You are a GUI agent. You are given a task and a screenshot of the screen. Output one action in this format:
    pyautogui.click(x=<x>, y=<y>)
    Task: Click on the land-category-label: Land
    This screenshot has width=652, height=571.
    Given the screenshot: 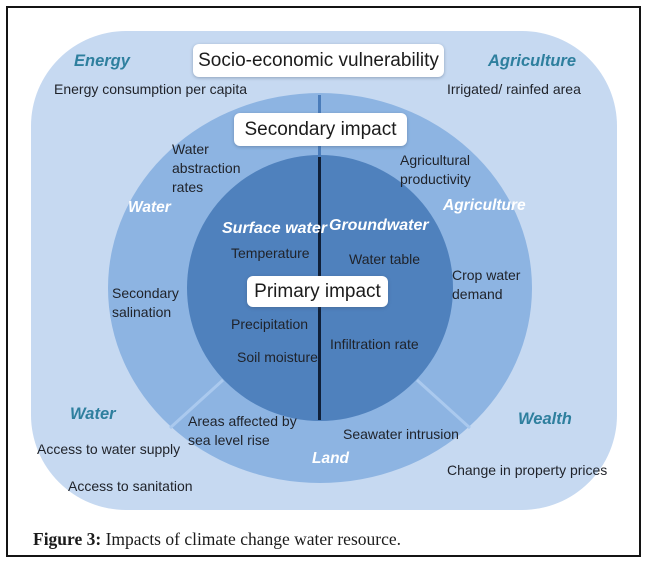 What is the action you would take?
    pyautogui.click(x=331, y=458)
    